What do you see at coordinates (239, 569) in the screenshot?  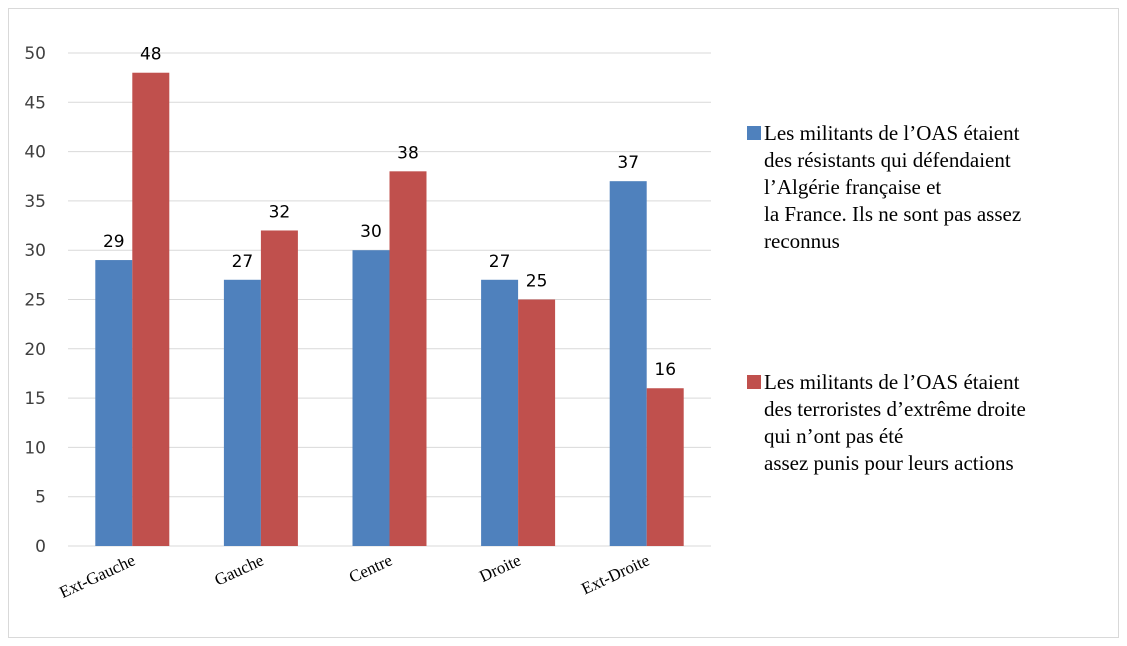 I see `x-tick-label: Gauche` at bounding box center [239, 569].